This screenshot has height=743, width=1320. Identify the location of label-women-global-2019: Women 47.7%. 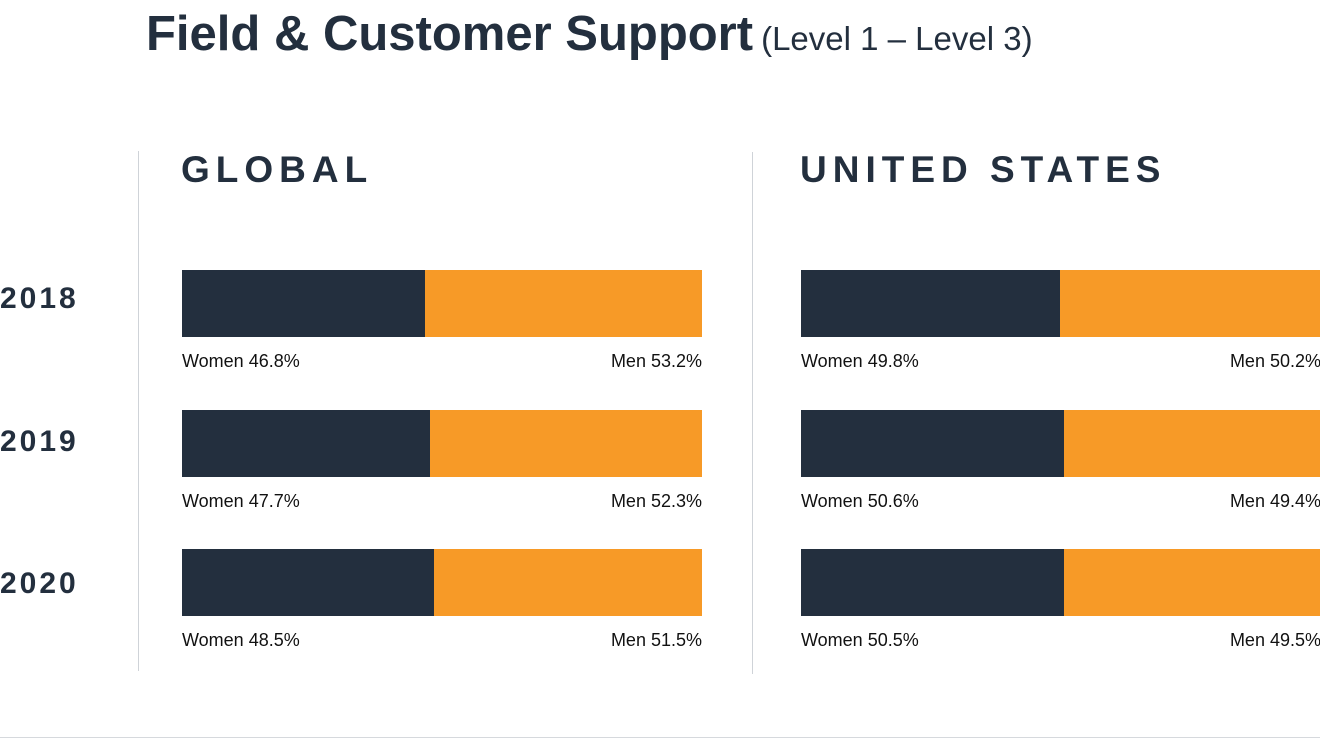
(241, 501).